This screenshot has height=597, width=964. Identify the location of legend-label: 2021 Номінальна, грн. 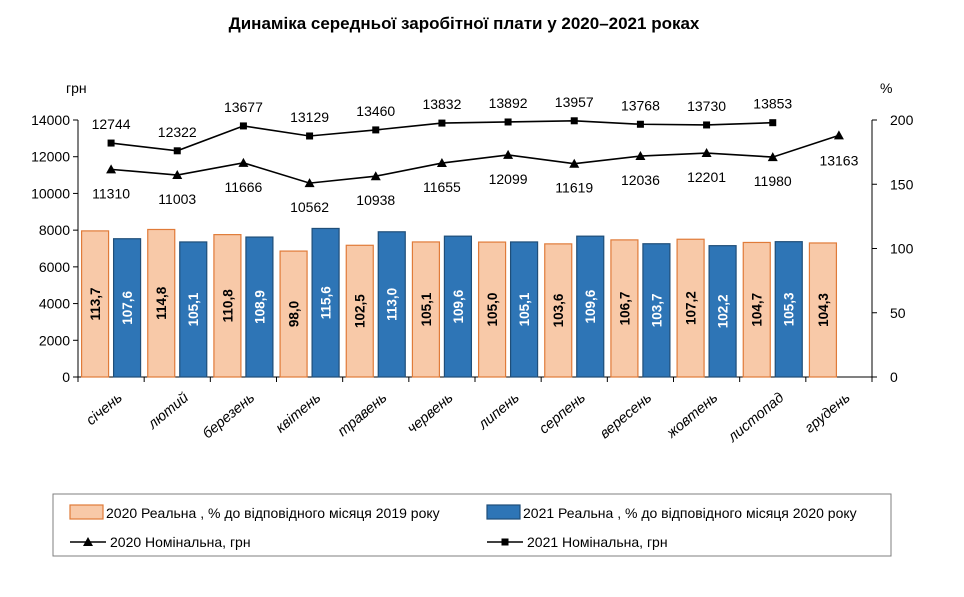
(597, 542).